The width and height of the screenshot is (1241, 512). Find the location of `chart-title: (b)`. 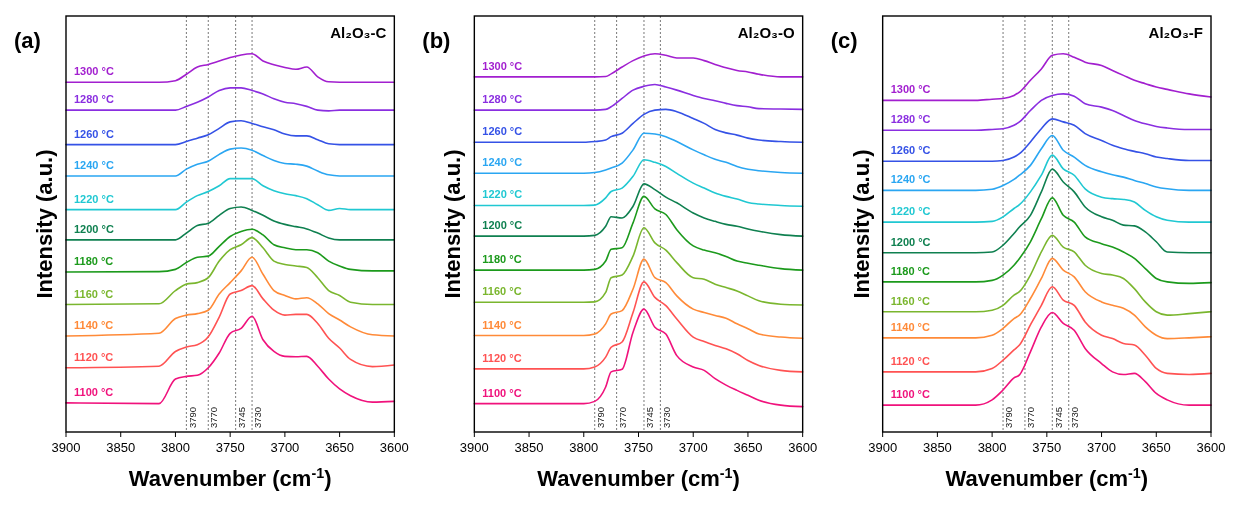

chart-title: (b) is located at coordinates (436, 40).